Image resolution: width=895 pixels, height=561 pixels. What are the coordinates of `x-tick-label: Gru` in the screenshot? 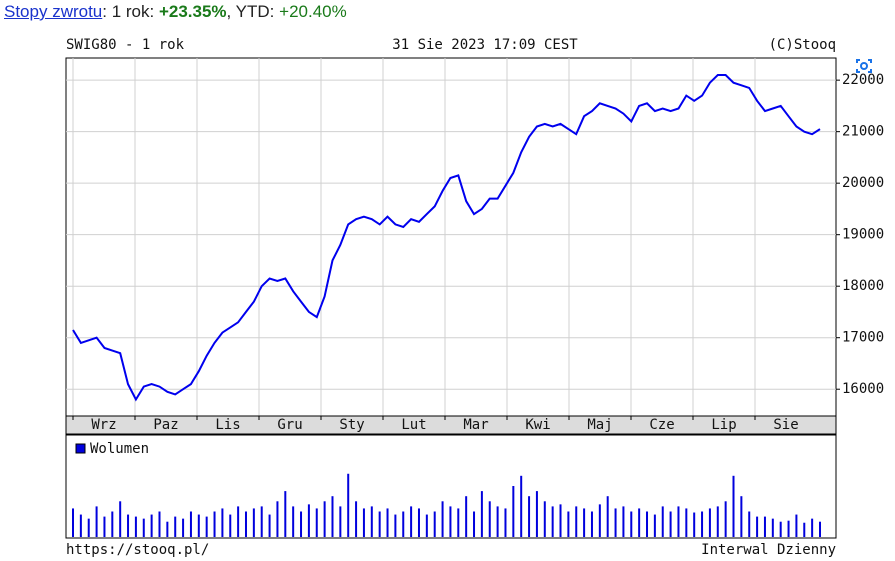 It's located at (289, 425).